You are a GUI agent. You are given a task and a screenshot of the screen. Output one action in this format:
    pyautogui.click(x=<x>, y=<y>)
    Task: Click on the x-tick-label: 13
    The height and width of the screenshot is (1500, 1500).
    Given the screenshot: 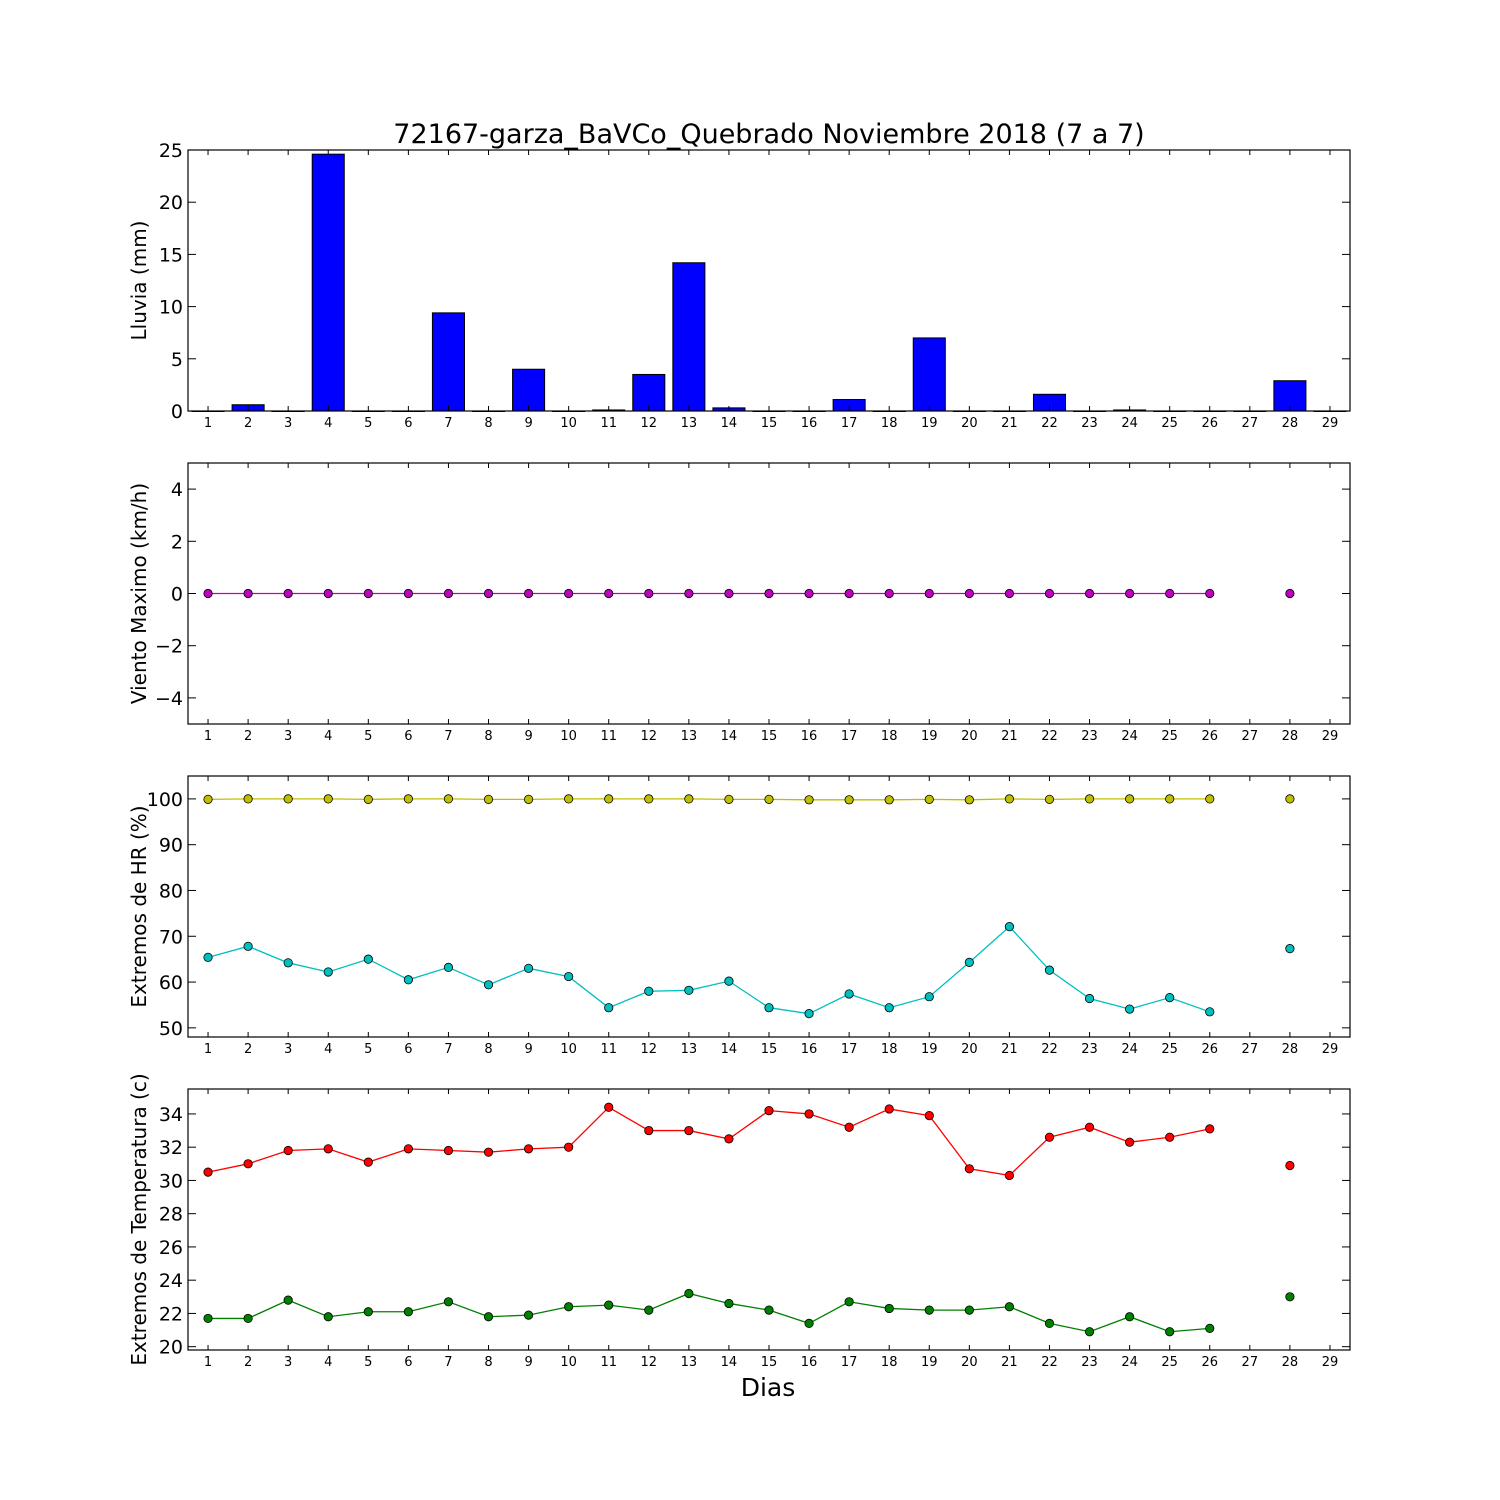 What is the action you would take?
    pyautogui.click(x=689, y=736)
    